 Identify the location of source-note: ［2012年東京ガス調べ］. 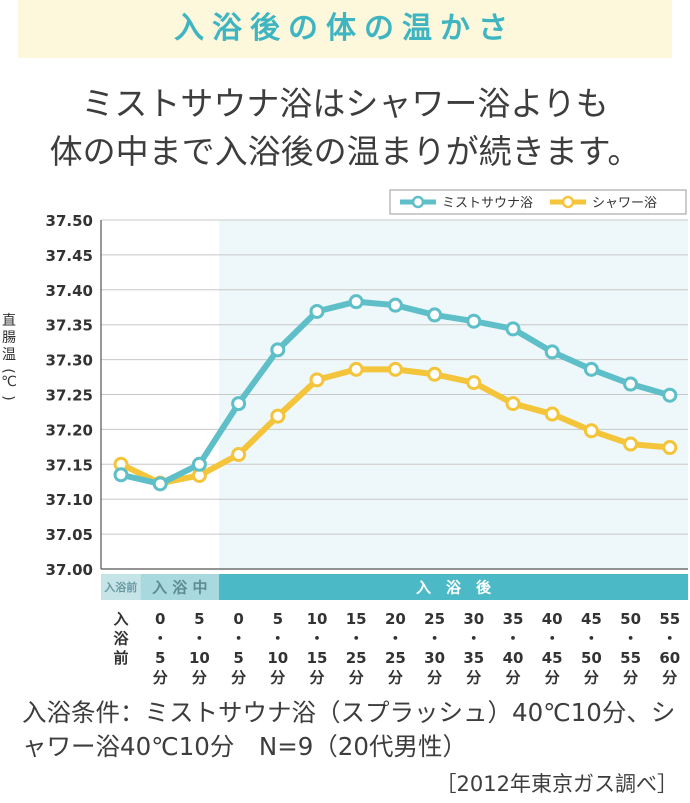
(556, 784).